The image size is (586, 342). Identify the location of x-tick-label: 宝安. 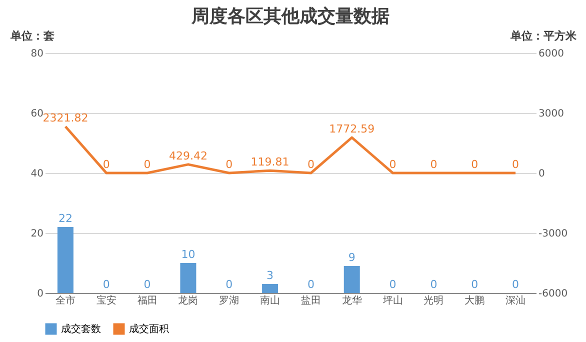
(106, 300).